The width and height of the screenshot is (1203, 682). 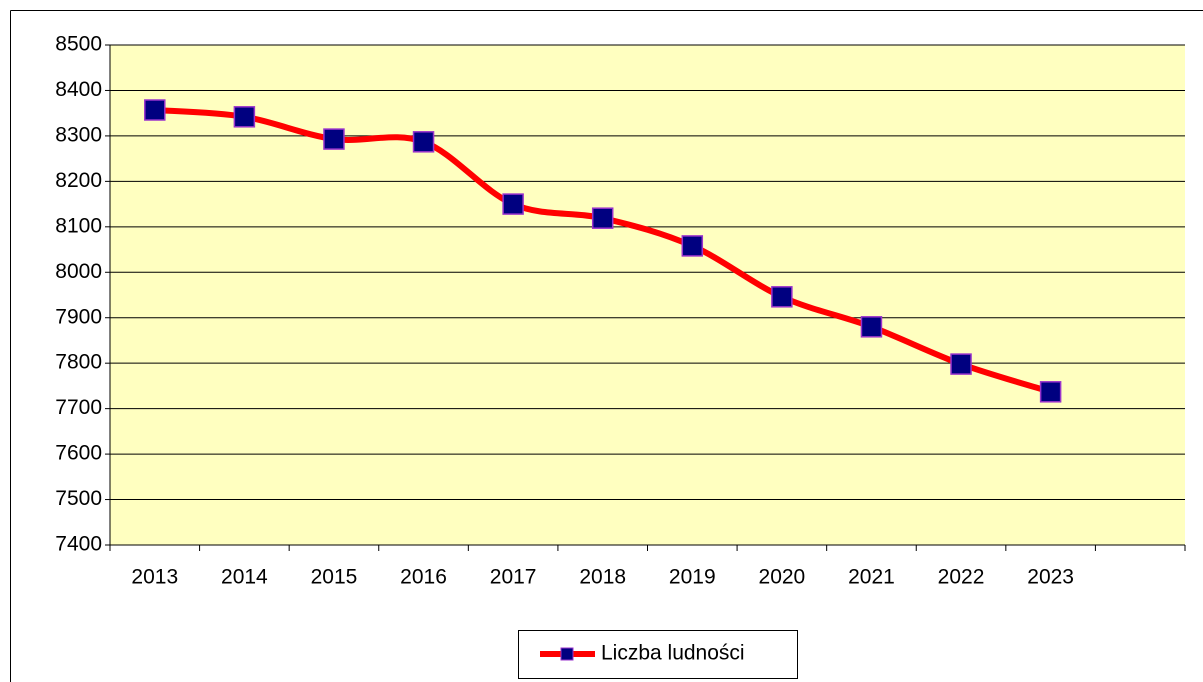 What do you see at coordinates (602, 577) in the screenshot?
I see `x-tick-label: 2018` at bounding box center [602, 577].